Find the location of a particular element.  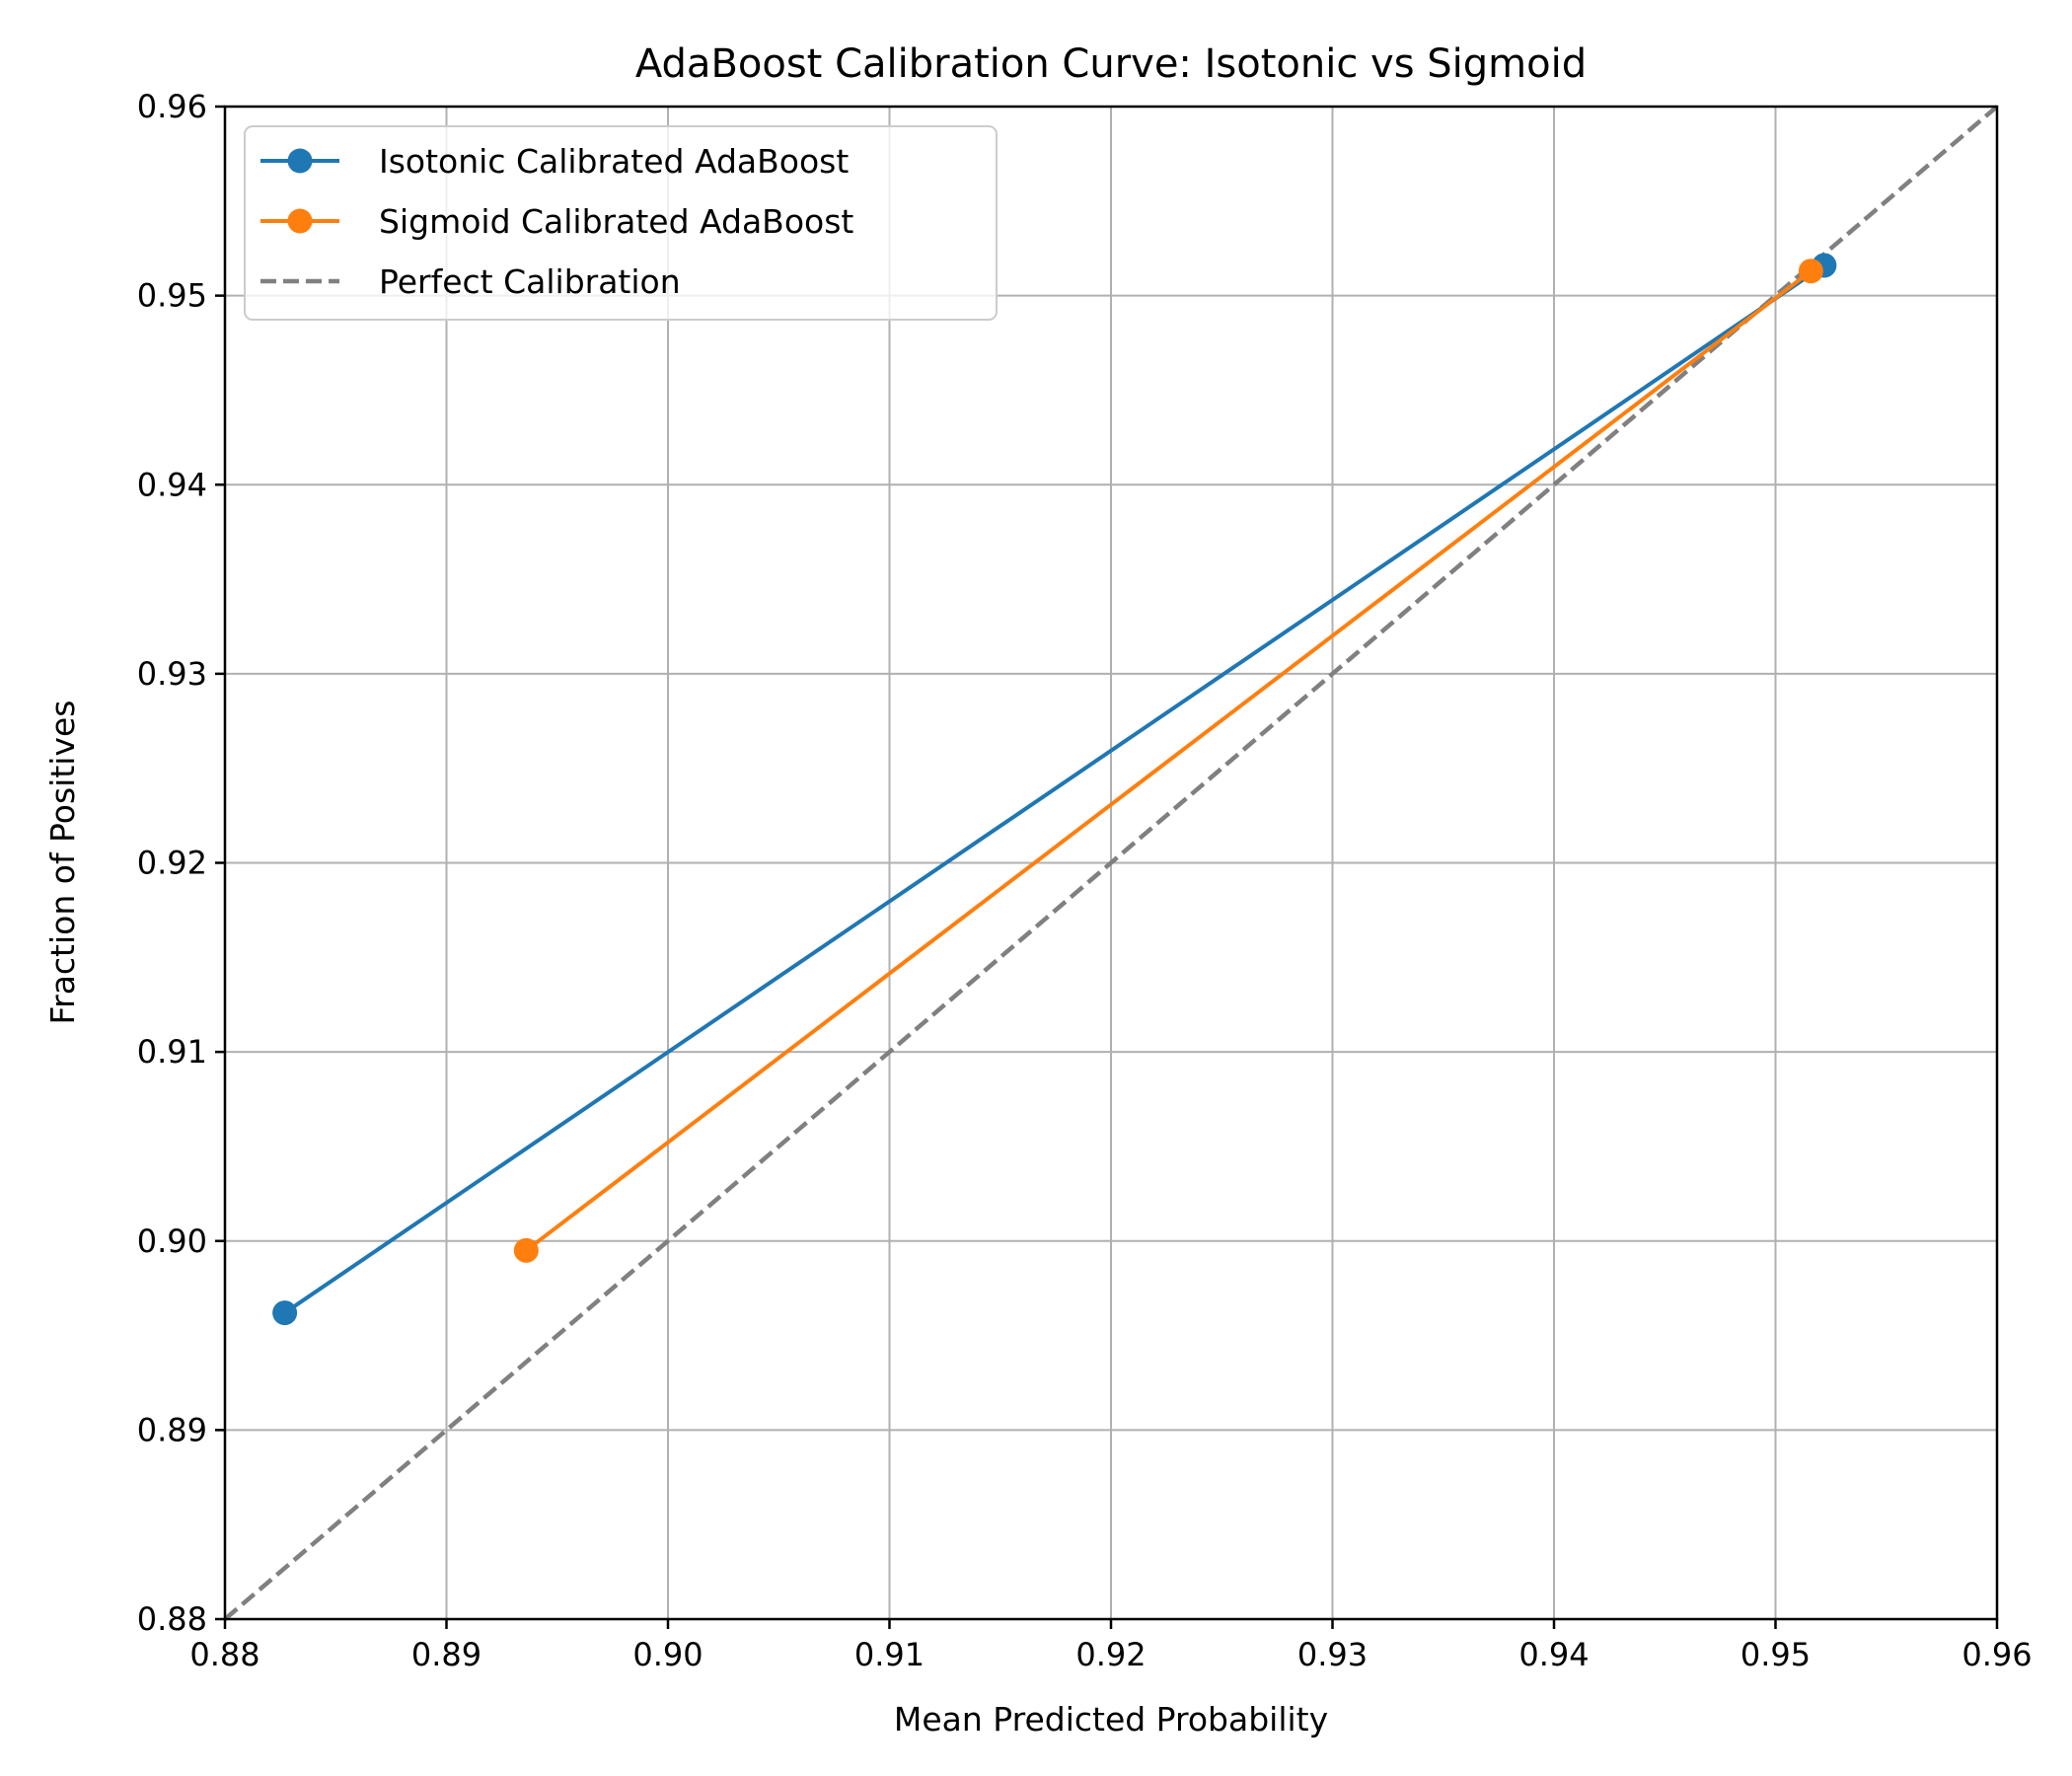

legend-label-isotonic-calibrated-adaboost: Isotonic Calibrated AdaBoost is located at coordinates (614, 162).